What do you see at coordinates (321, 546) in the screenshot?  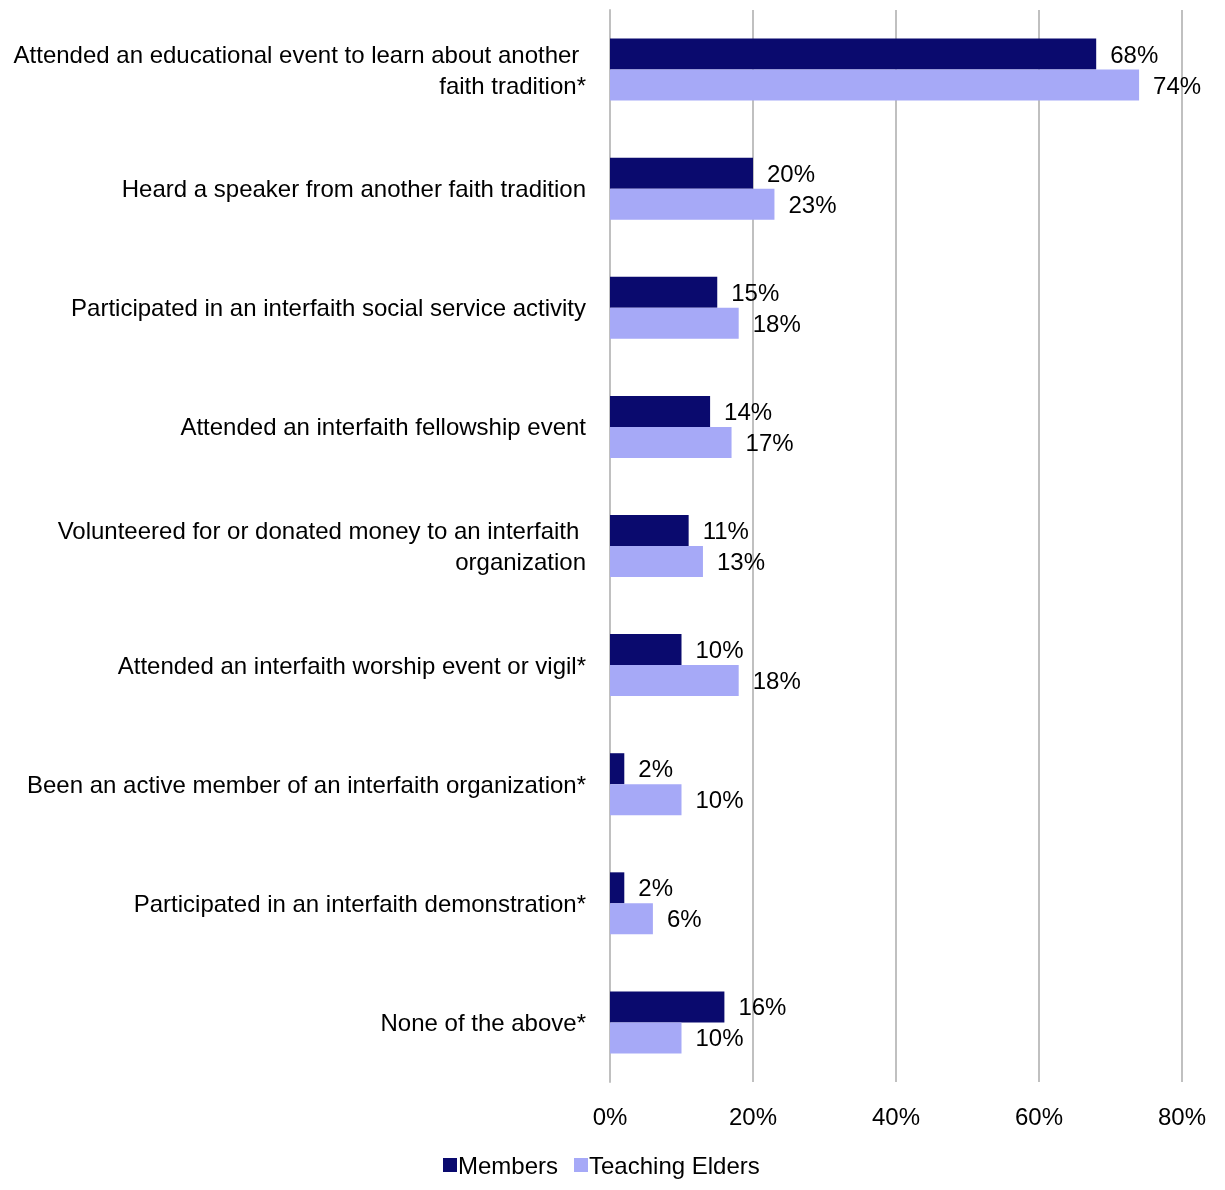 I see `y-tick-label: Volunteered for or donated money to an interfaith organization` at bounding box center [321, 546].